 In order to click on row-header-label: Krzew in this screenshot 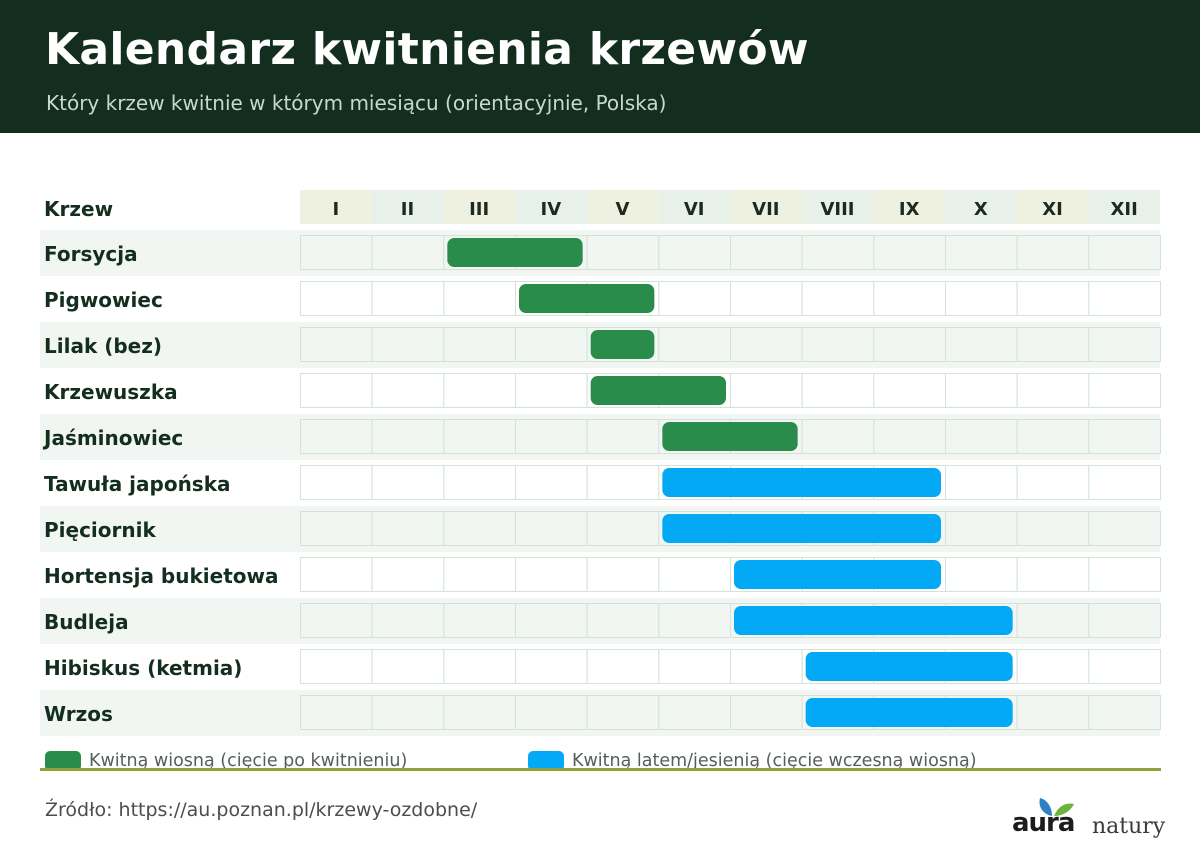, I will do `click(78, 209)`.